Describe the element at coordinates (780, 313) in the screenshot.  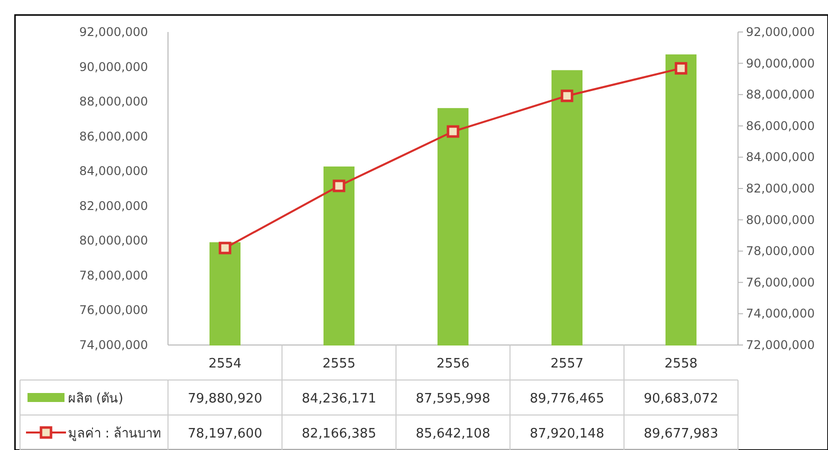
I see `y2-tick-label: 74,000,000` at that location.